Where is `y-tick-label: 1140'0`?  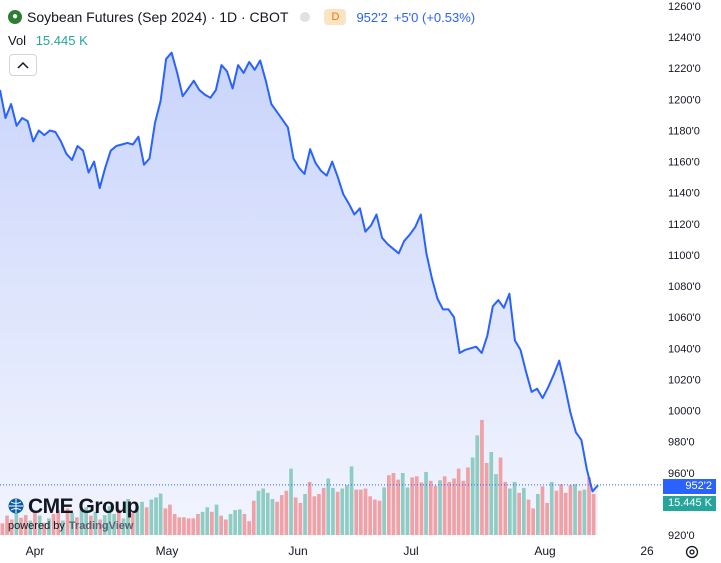 y-tick-label: 1140'0 is located at coordinates (684, 194).